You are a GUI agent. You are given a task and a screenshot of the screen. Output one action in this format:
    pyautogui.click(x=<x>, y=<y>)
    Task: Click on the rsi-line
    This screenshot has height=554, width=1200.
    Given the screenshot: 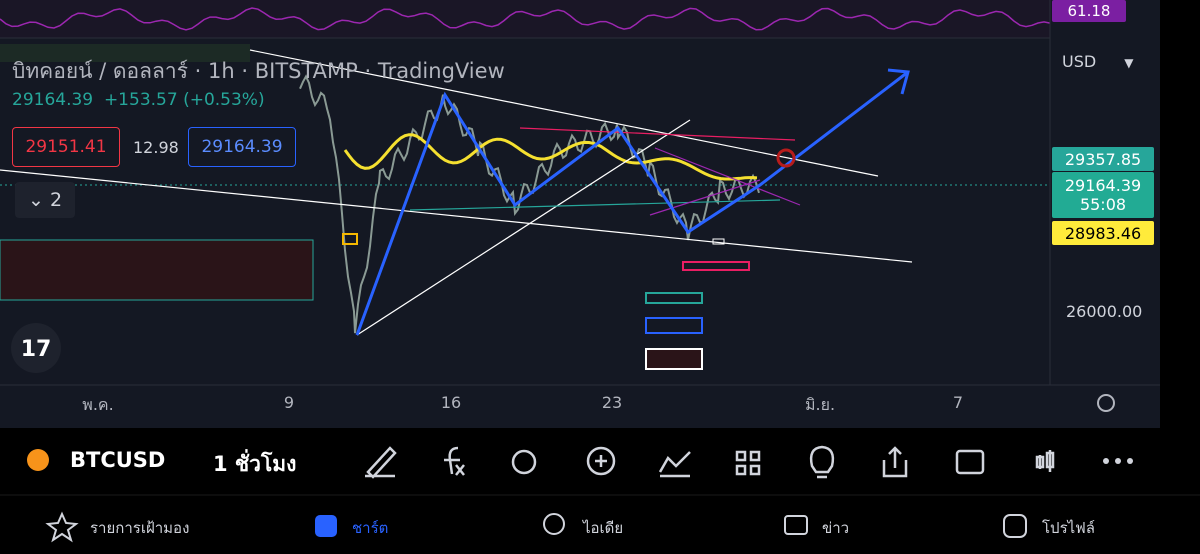 What is the action you would take?
    pyautogui.click(x=525, y=19)
    